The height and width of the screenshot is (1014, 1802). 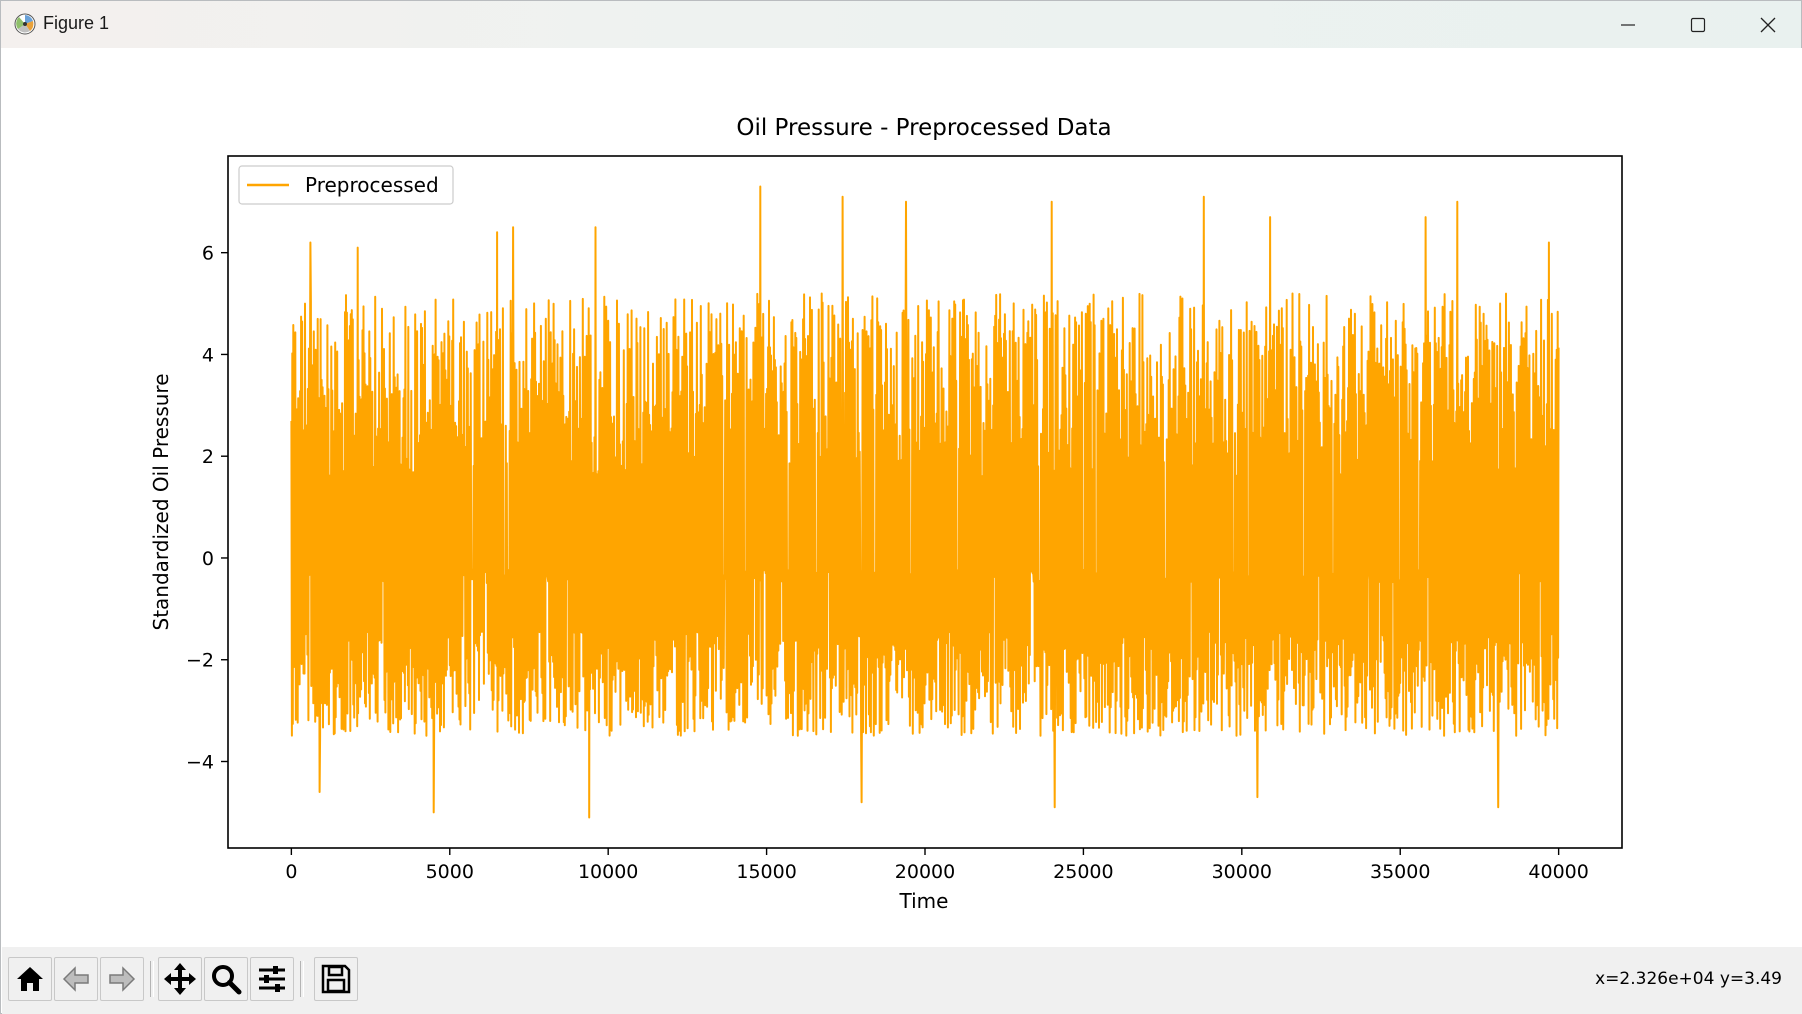 I want to click on close-icon, so click(x=1768, y=24).